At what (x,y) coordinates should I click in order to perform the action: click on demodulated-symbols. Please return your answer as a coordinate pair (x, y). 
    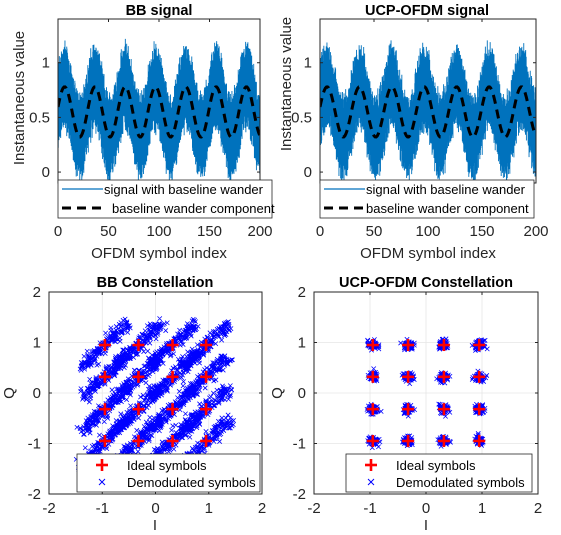
    Looking at the image, I should click on (154, 394).